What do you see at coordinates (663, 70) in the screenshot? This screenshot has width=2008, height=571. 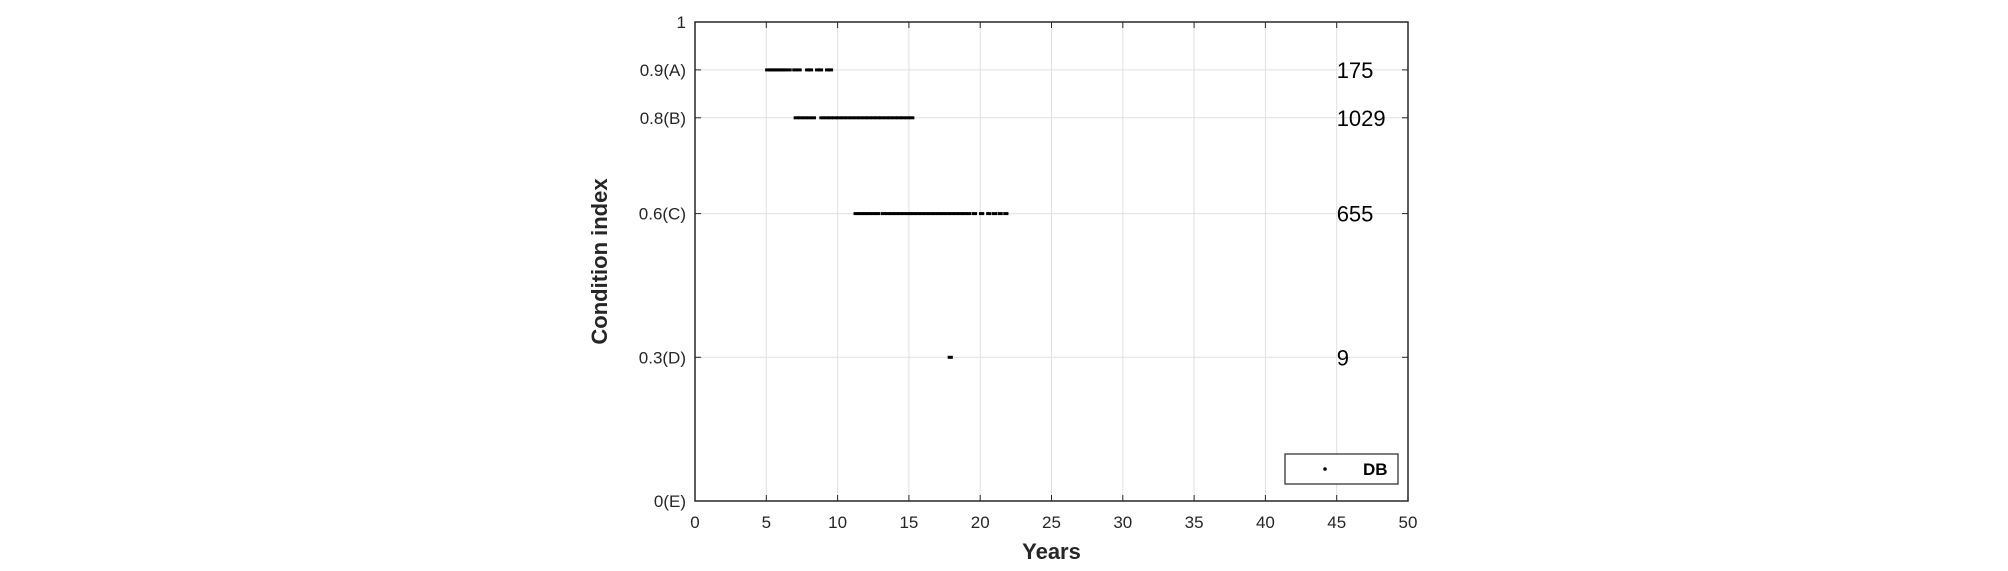 I see `y-tick-label-0.9: 0.9(A)` at bounding box center [663, 70].